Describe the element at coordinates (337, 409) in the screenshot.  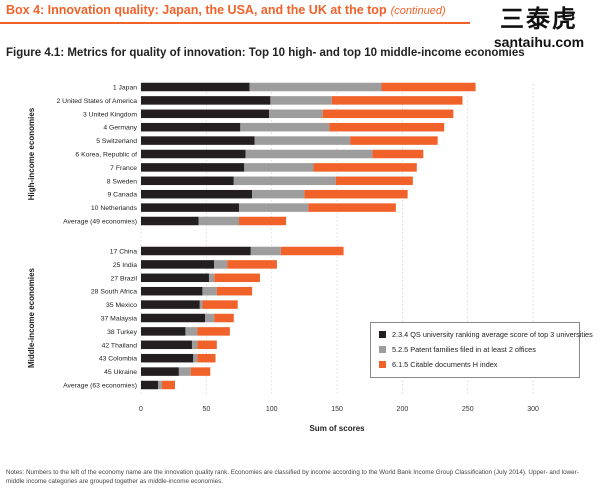
I see `x-tick-label-150: 150` at that location.